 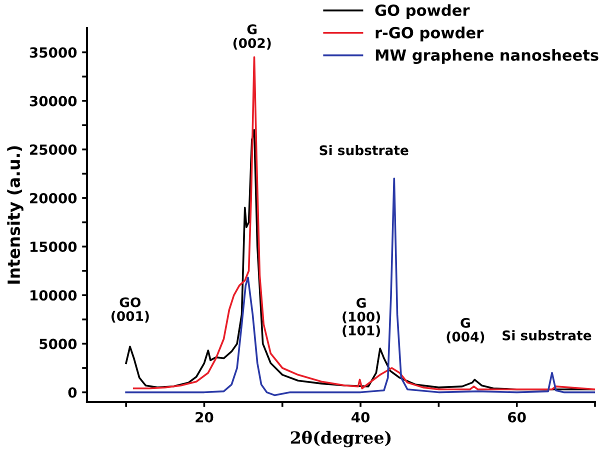 I want to click on y-tick-label: 35000, so click(x=53, y=52).